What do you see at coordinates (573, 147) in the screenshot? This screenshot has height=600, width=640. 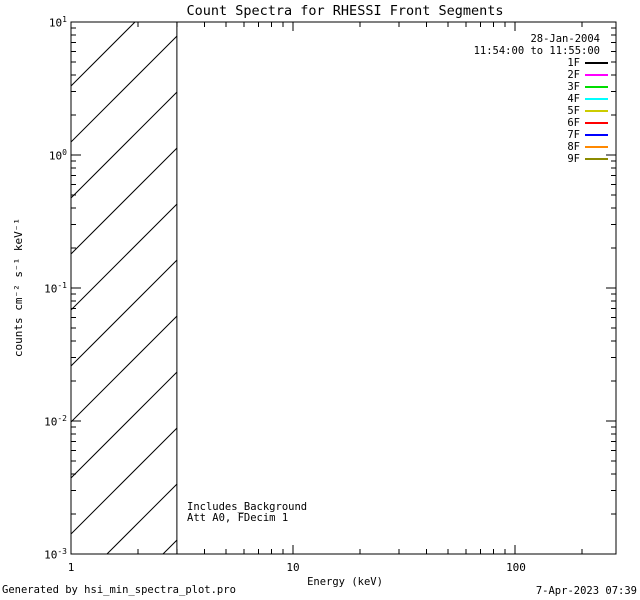 I see `legend-entry-label: 8F` at bounding box center [573, 147].